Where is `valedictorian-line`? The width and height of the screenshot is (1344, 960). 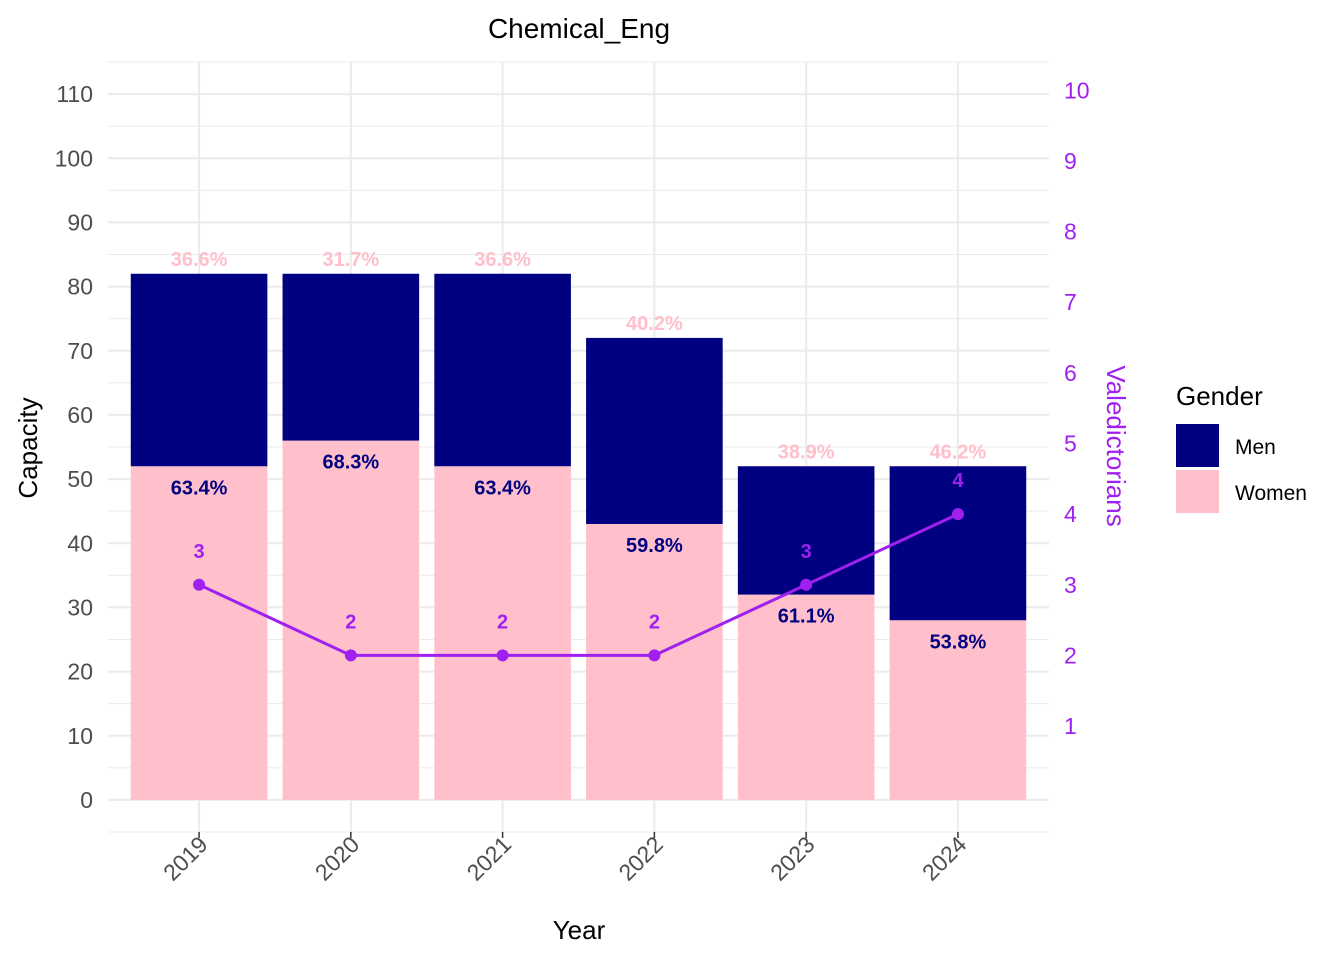 valedictorian-line is located at coordinates (578, 585).